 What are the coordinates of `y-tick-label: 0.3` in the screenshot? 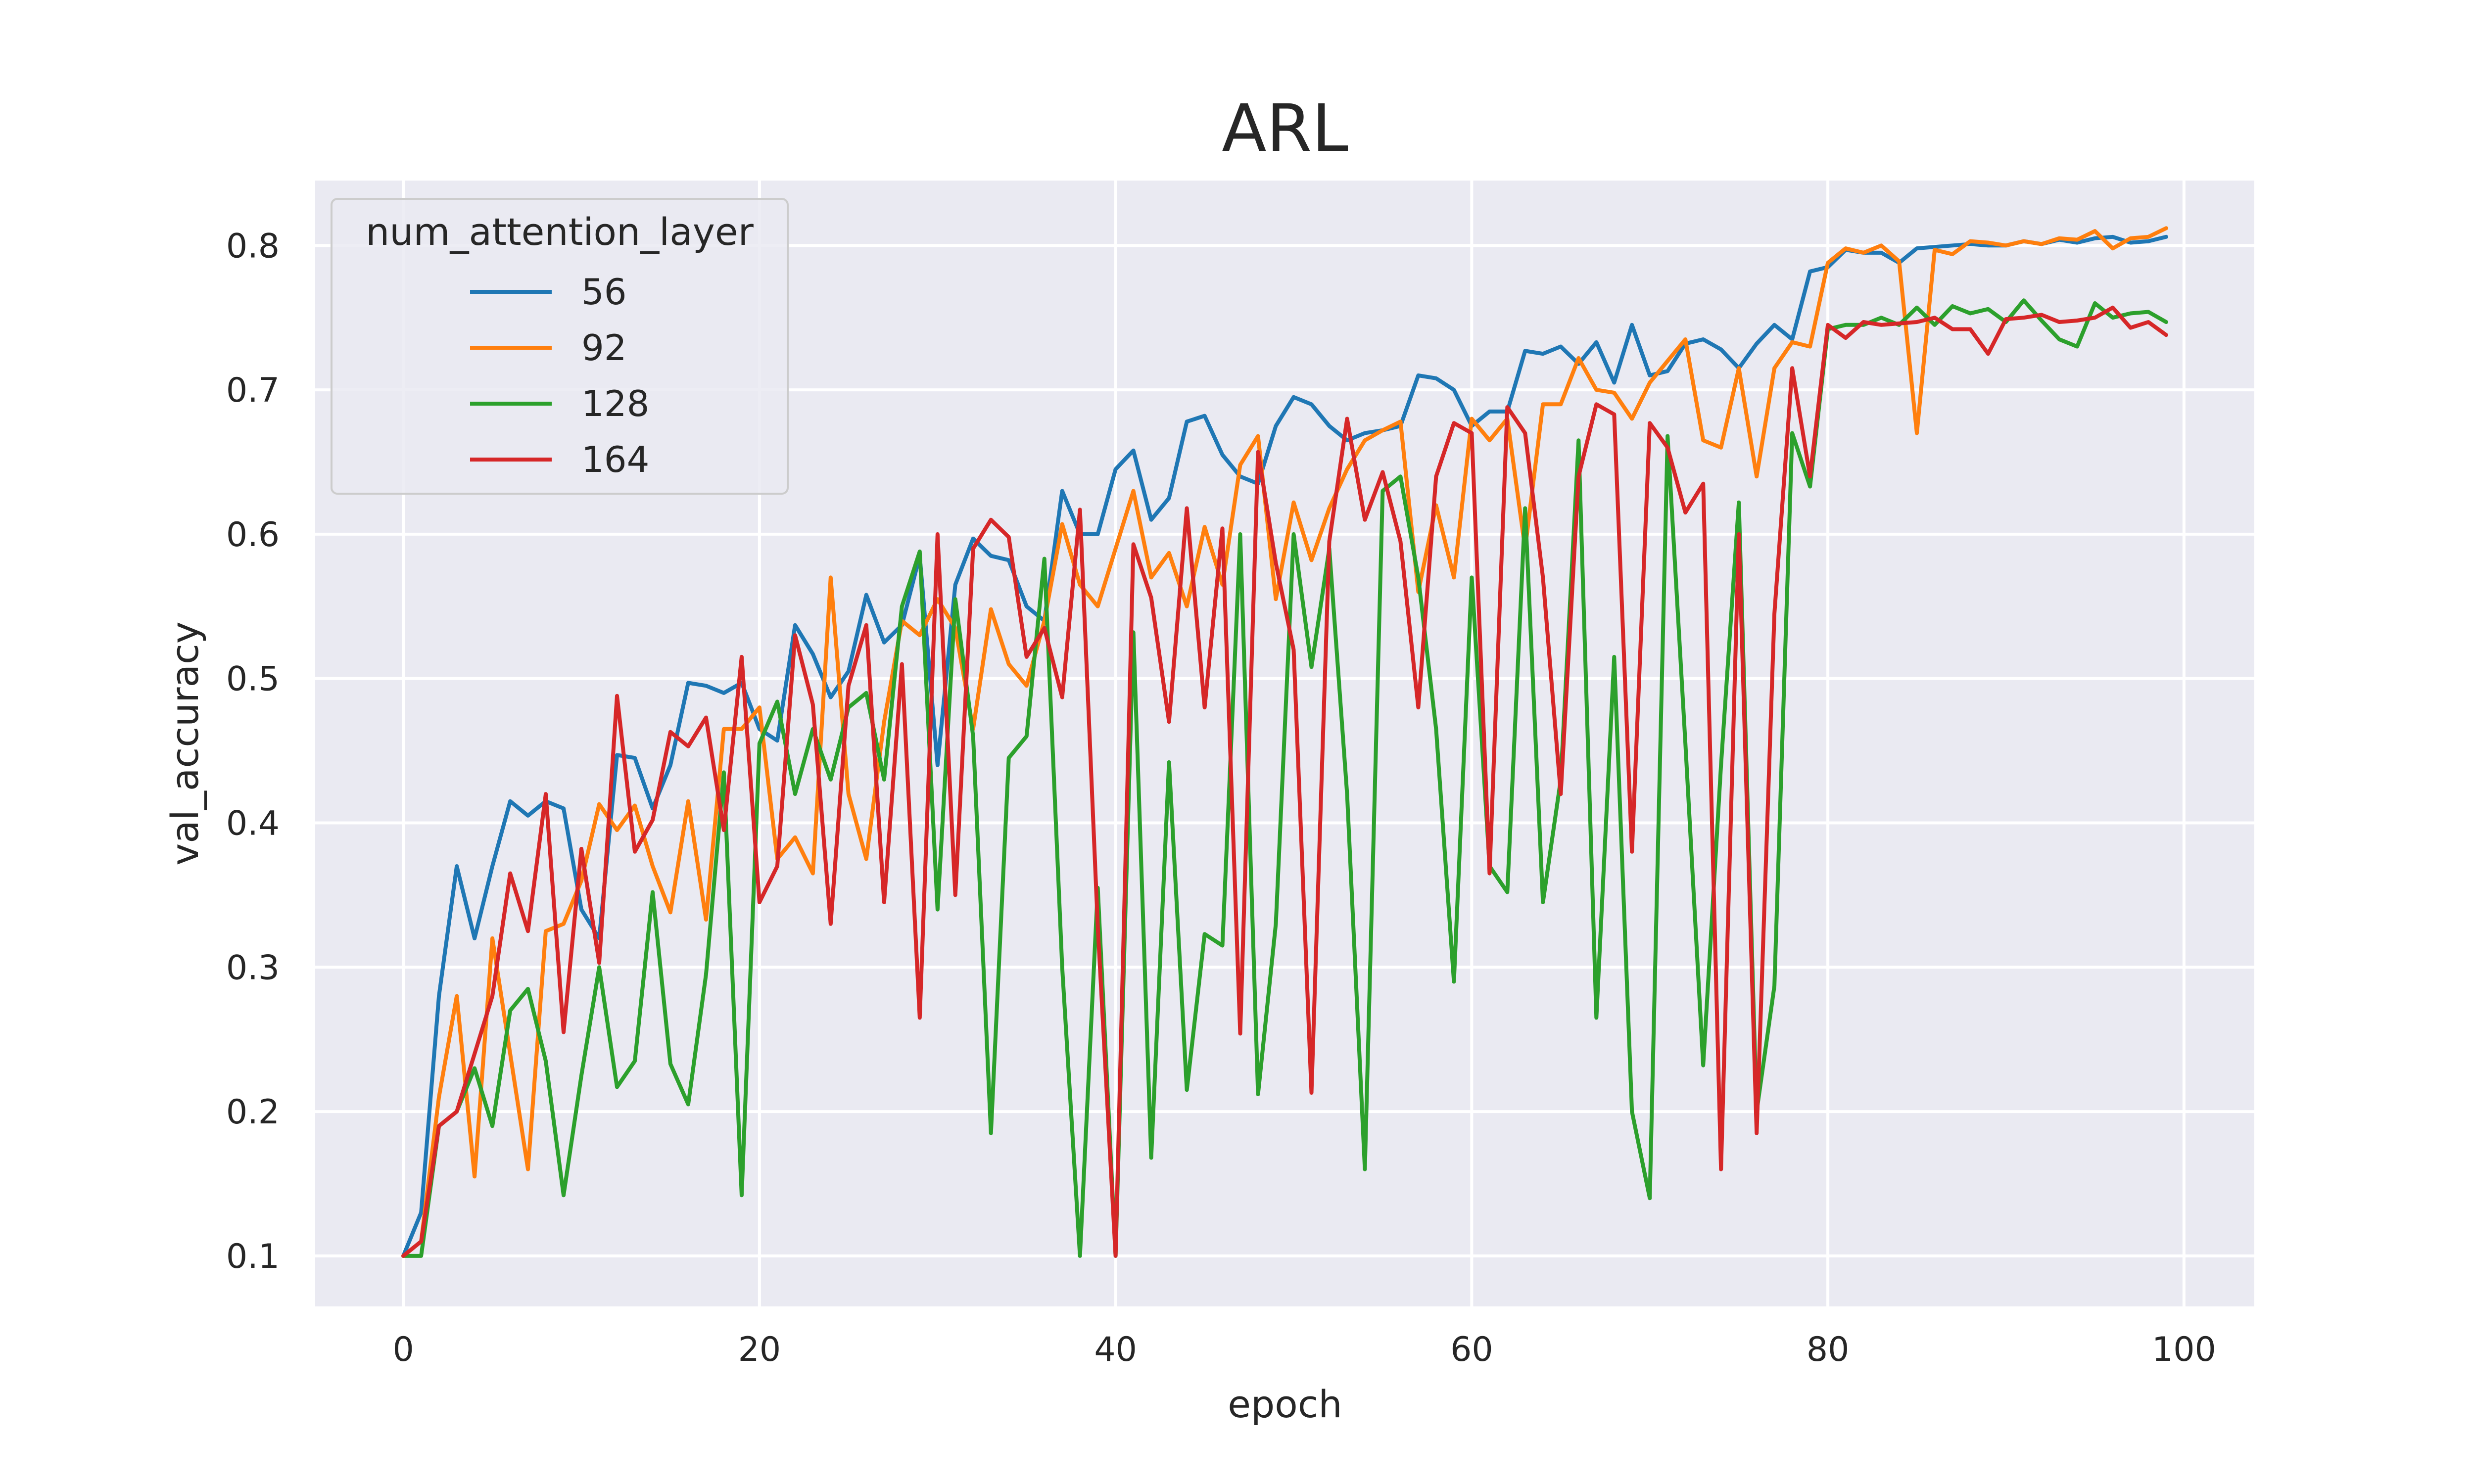 It's located at (253, 967).